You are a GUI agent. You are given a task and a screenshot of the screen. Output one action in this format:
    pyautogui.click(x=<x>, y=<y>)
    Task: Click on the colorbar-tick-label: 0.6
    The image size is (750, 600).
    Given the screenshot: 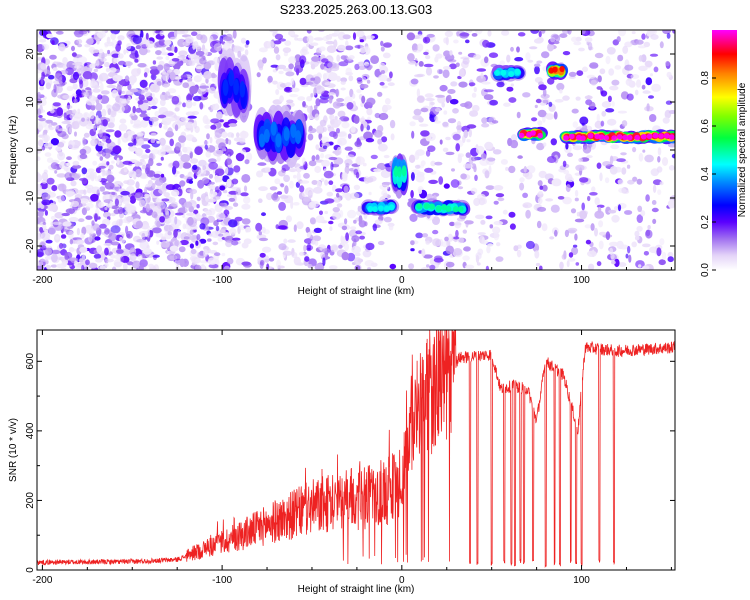 What is the action you would take?
    pyautogui.click(x=705, y=126)
    